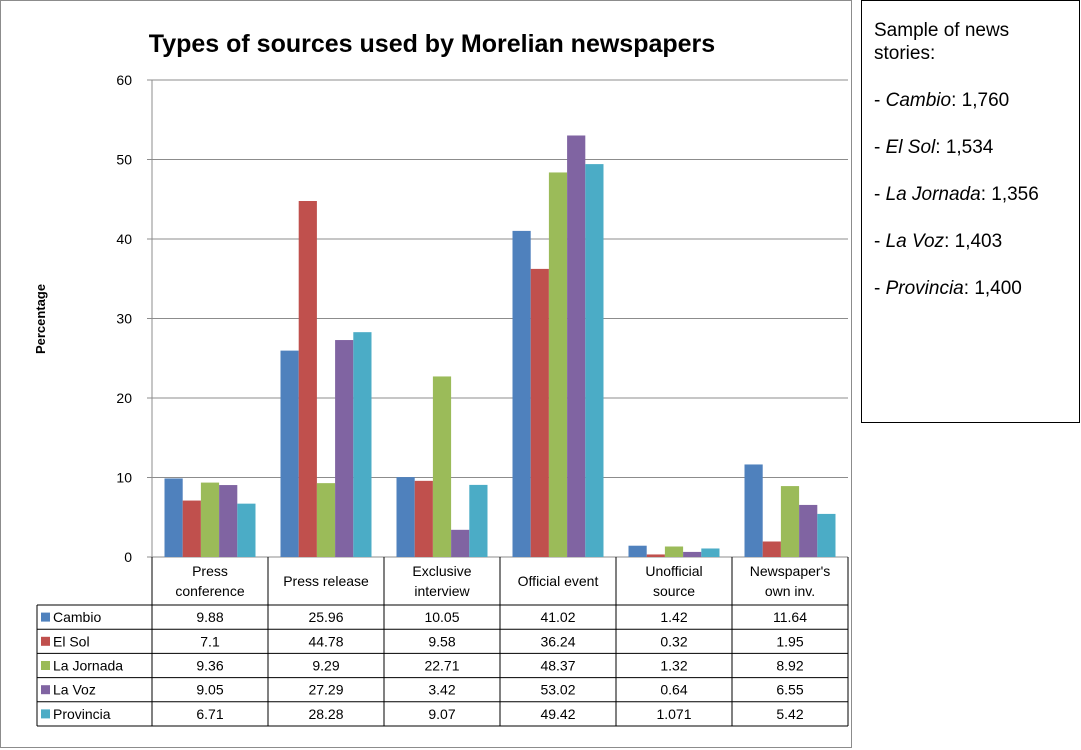 This screenshot has width=1081, height=750. What do you see at coordinates (789, 641) in the screenshot?
I see `table-cell-value: 1.95` at bounding box center [789, 641].